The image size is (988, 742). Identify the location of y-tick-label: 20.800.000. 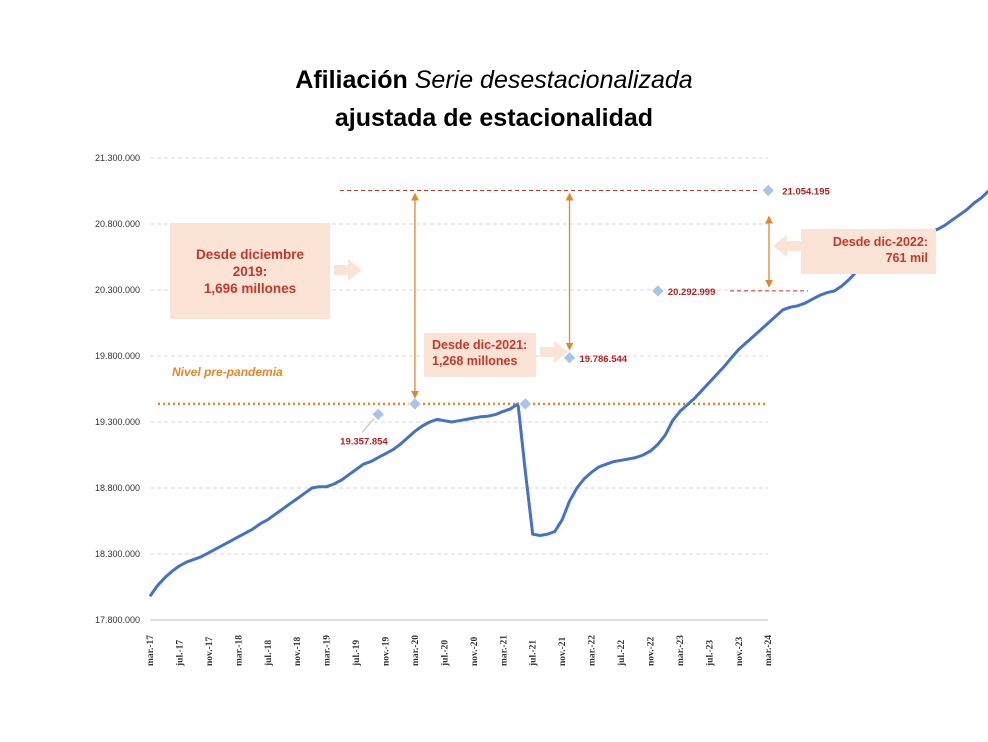
(117, 224).